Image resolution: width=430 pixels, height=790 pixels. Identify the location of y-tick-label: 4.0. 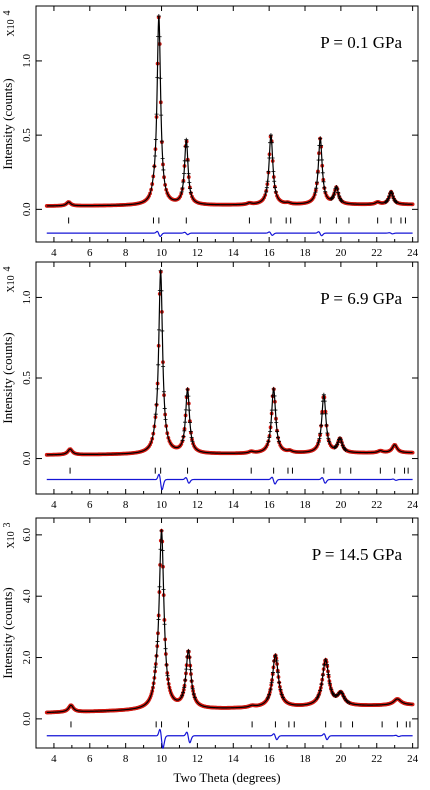
(27, 596).